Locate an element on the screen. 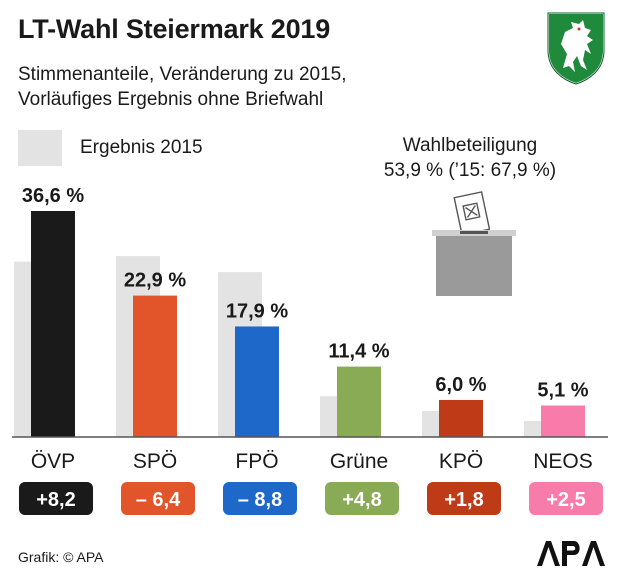 The image size is (620, 578). value-label-fpoe: 17,9 % is located at coordinates (257, 311).